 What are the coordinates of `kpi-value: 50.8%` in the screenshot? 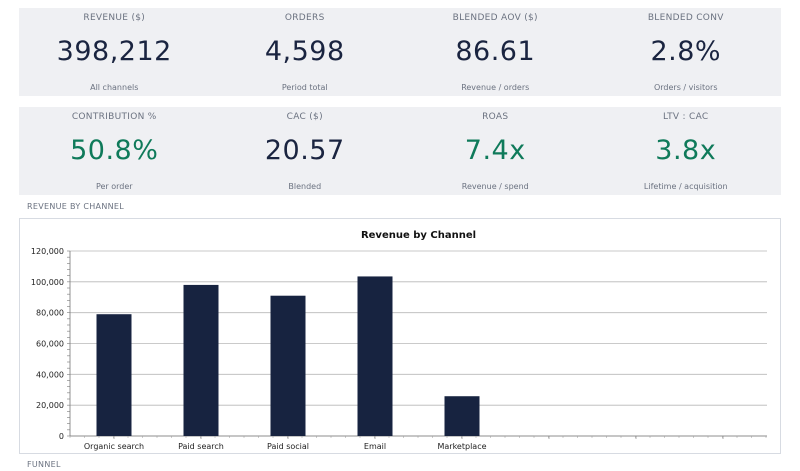 It's located at (114, 150).